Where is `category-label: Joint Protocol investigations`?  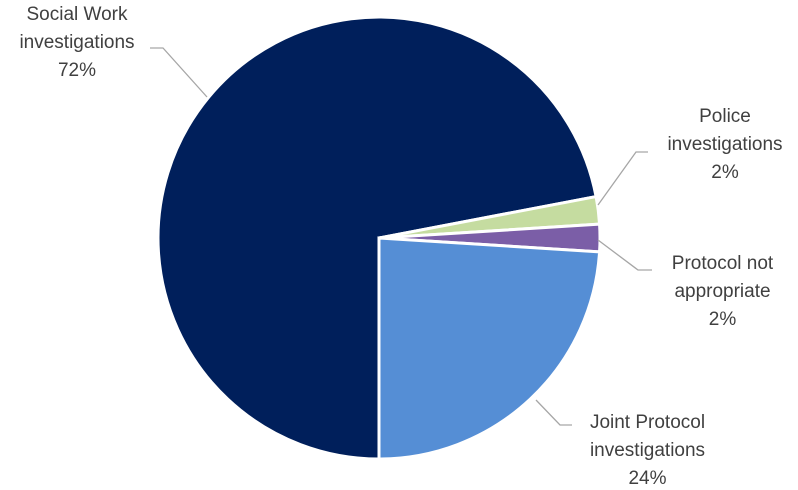 category-label: Joint Protocol investigations is located at coordinates (647, 436).